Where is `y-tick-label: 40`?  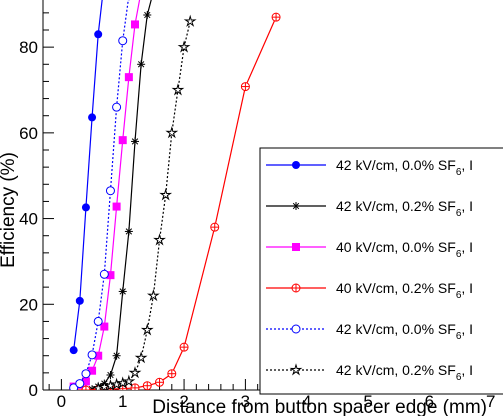 y-tick-label: 40 is located at coordinates (28, 219).